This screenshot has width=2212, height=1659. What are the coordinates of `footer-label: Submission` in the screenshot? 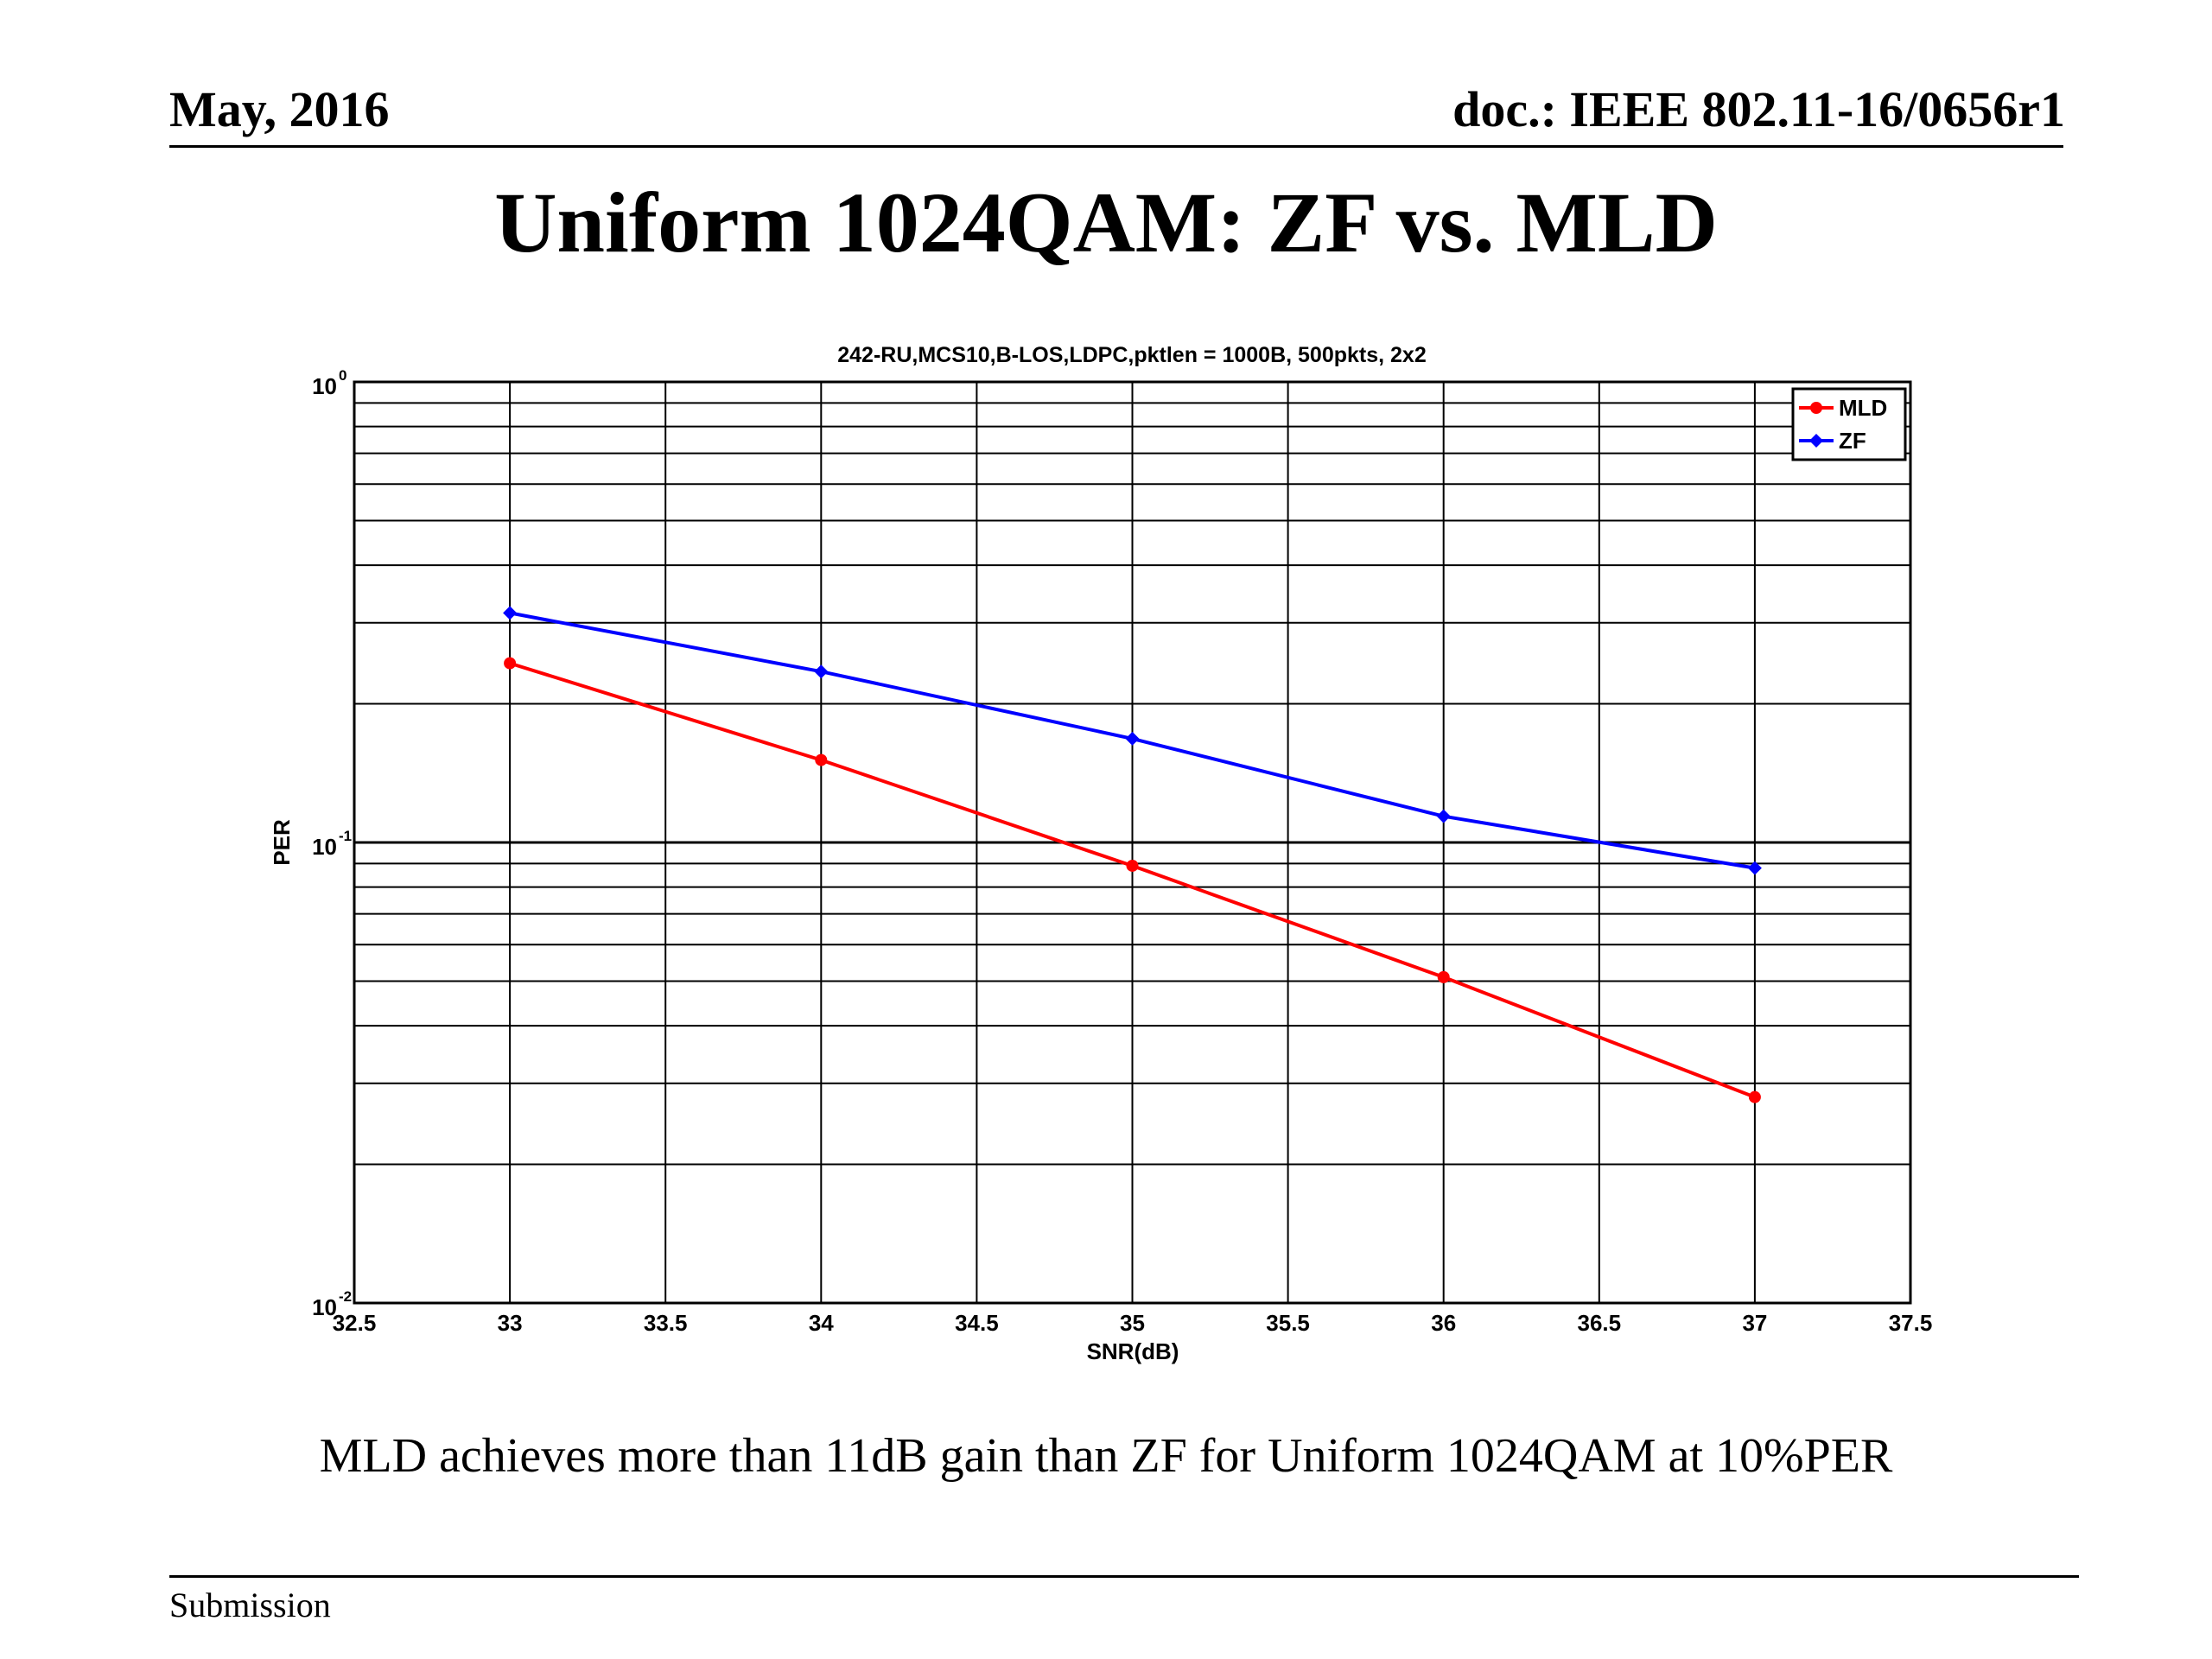 It's located at (250, 1605).